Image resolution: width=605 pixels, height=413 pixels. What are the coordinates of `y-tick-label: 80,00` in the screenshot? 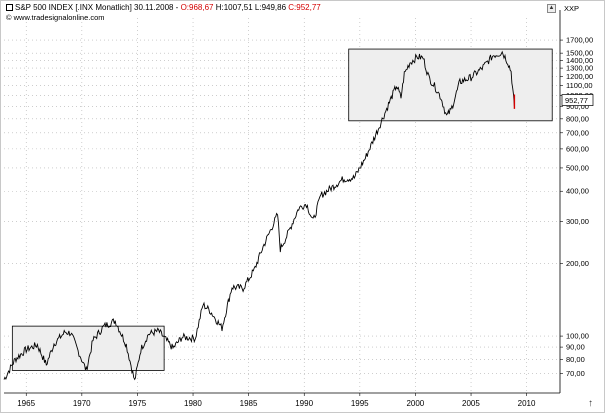 It's located at (575, 359).